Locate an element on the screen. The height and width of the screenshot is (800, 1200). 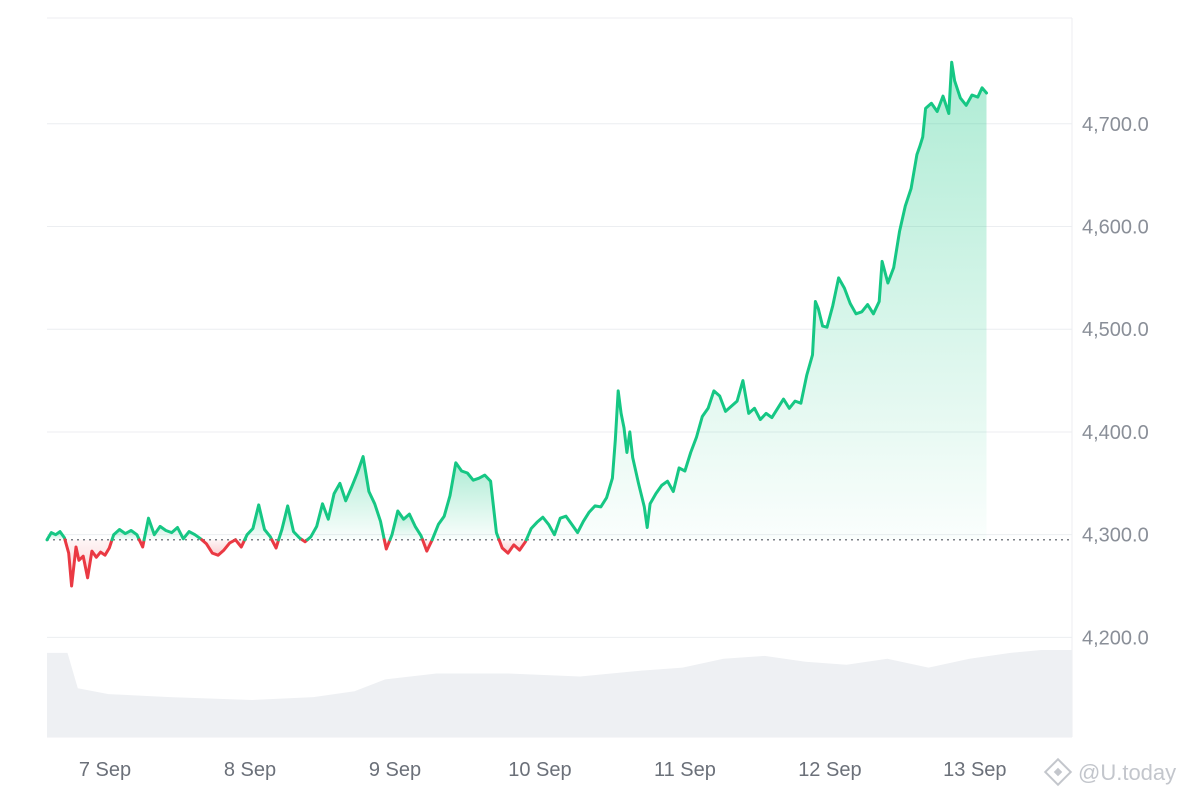
y-tick-label: 4,400.0 is located at coordinates (1115, 433).